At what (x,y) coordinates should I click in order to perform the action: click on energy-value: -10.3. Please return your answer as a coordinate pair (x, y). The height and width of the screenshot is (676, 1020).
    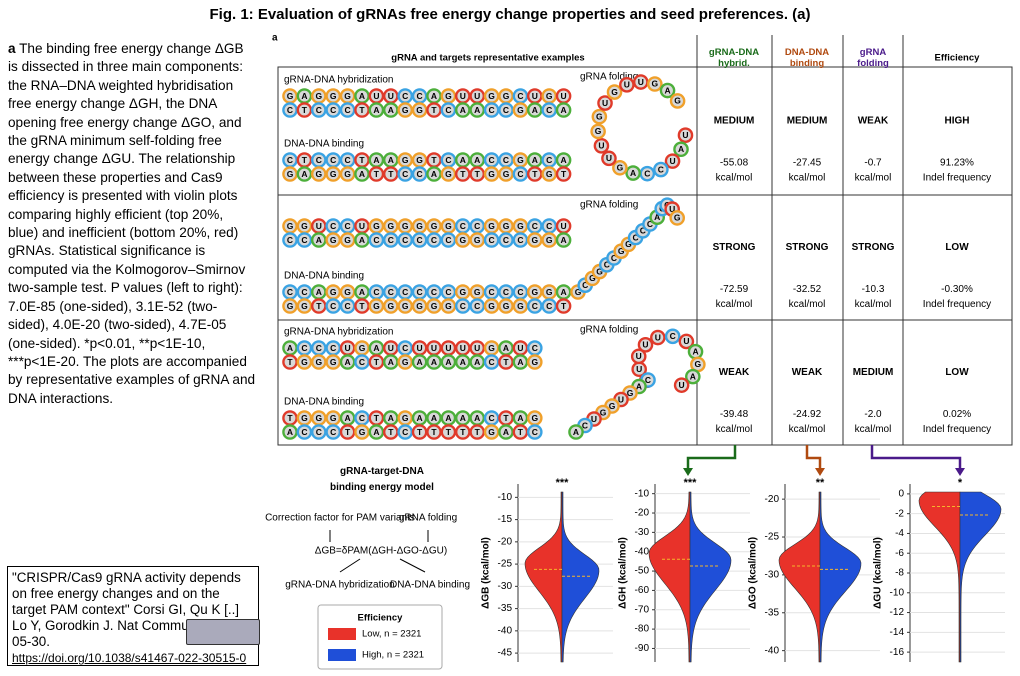
    Looking at the image, I should click on (873, 289).